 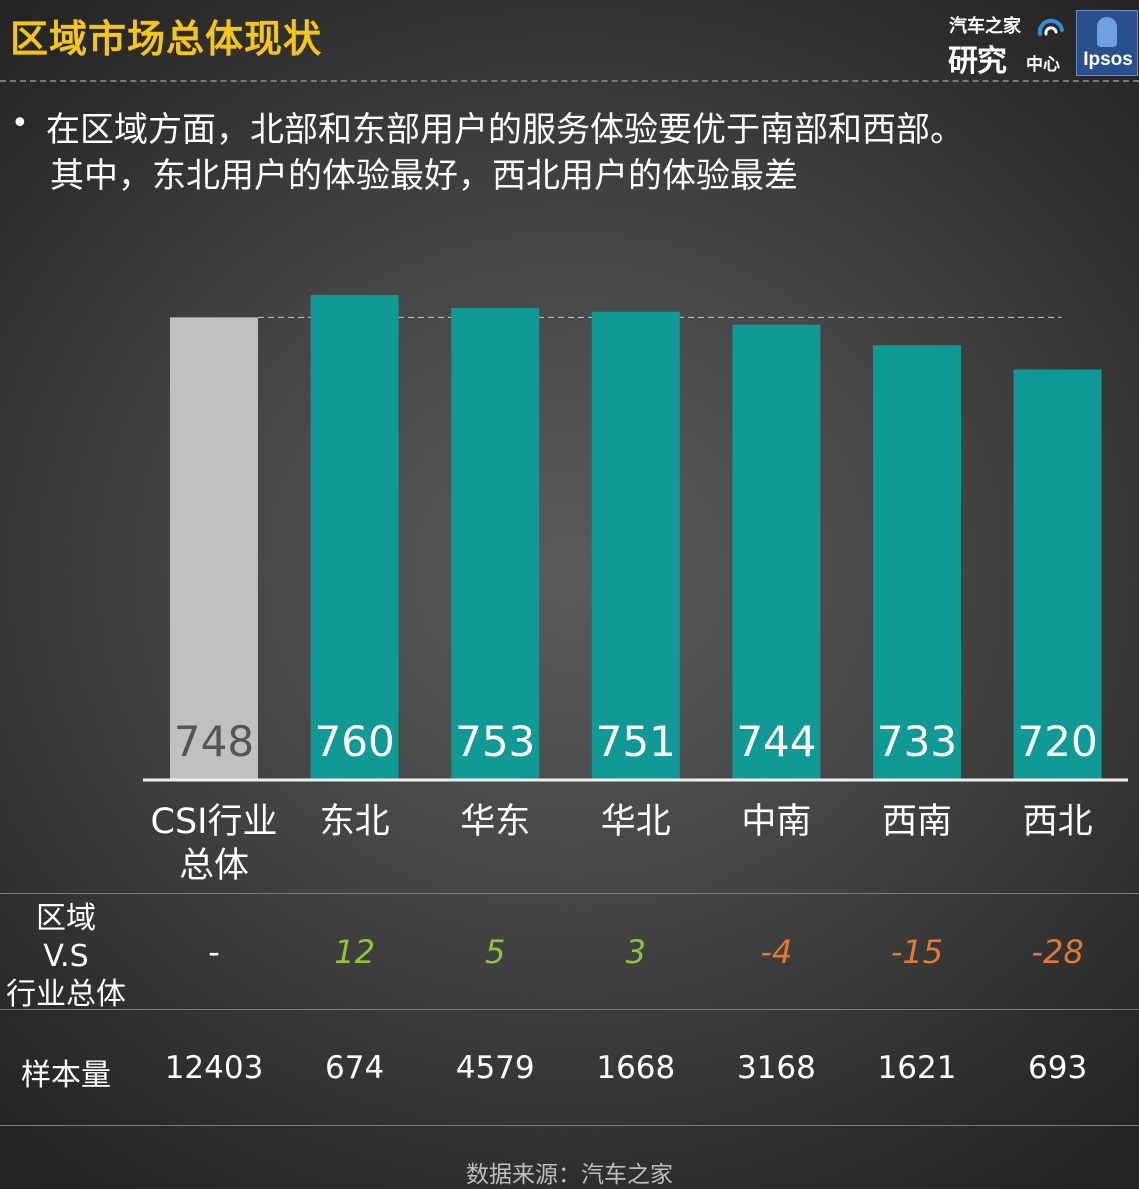 What do you see at coordinates (66, 918) in the screenshot?
I see `row-label-line: 区域` at bounding box center [66, 918].